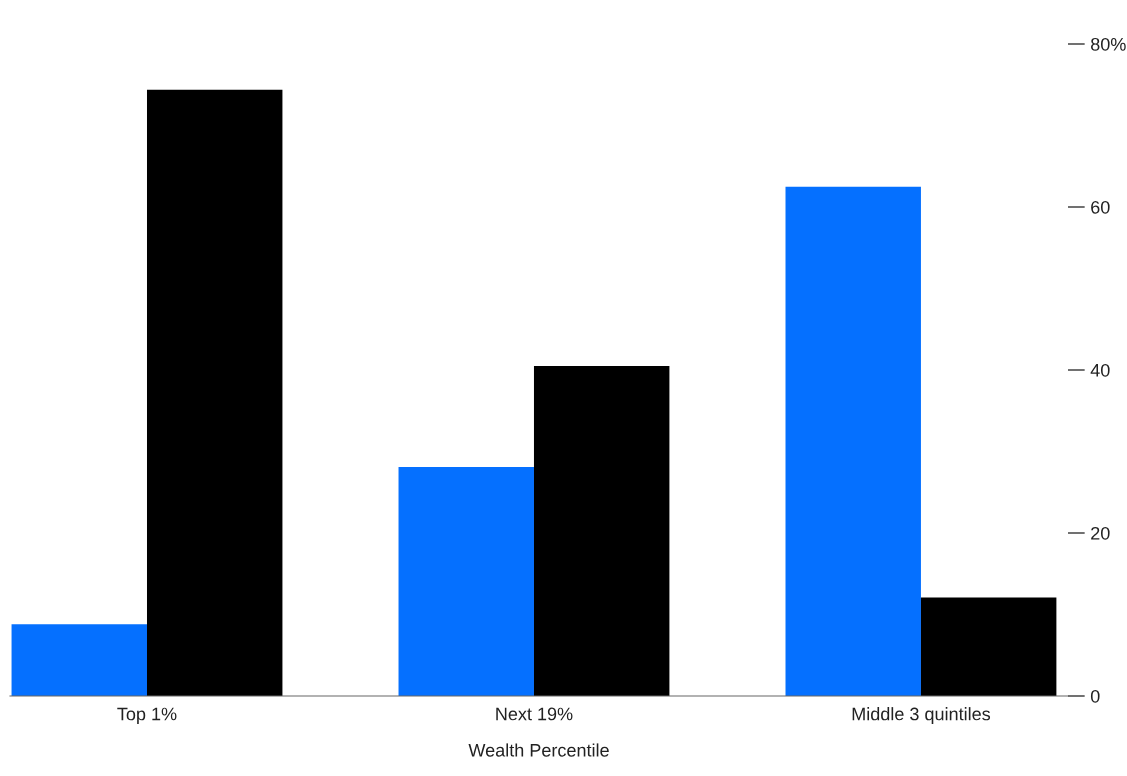  What do you see at coordinates (147, 715) in the screenshot?
I see `x-tick-label: Top 1%` at bounding box center [147, 715].